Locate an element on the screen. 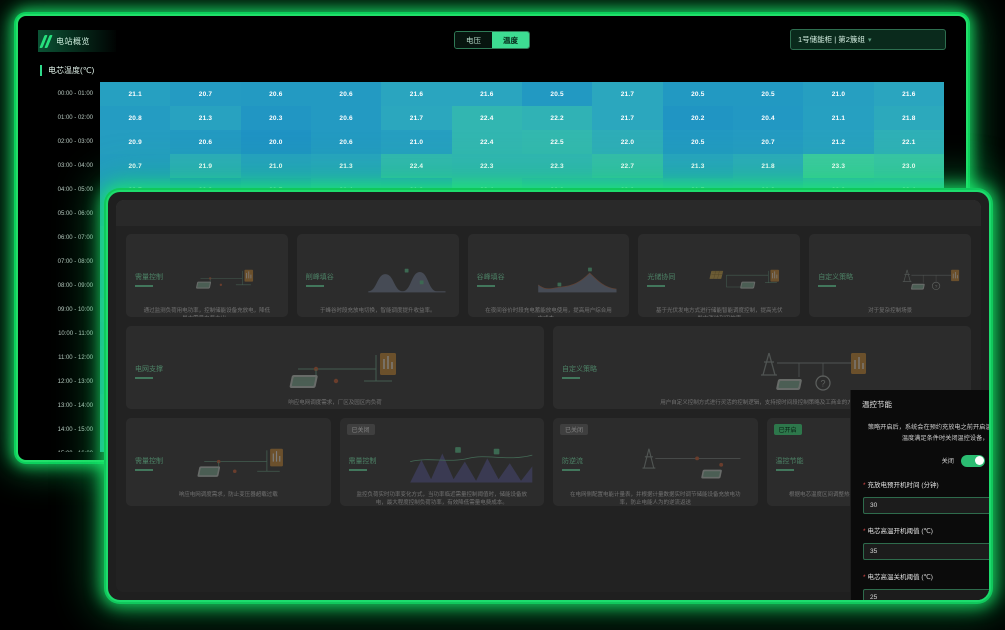 The image size is (1005, 630). demand-spike-chart-icon is located at coordinates (470, 464).